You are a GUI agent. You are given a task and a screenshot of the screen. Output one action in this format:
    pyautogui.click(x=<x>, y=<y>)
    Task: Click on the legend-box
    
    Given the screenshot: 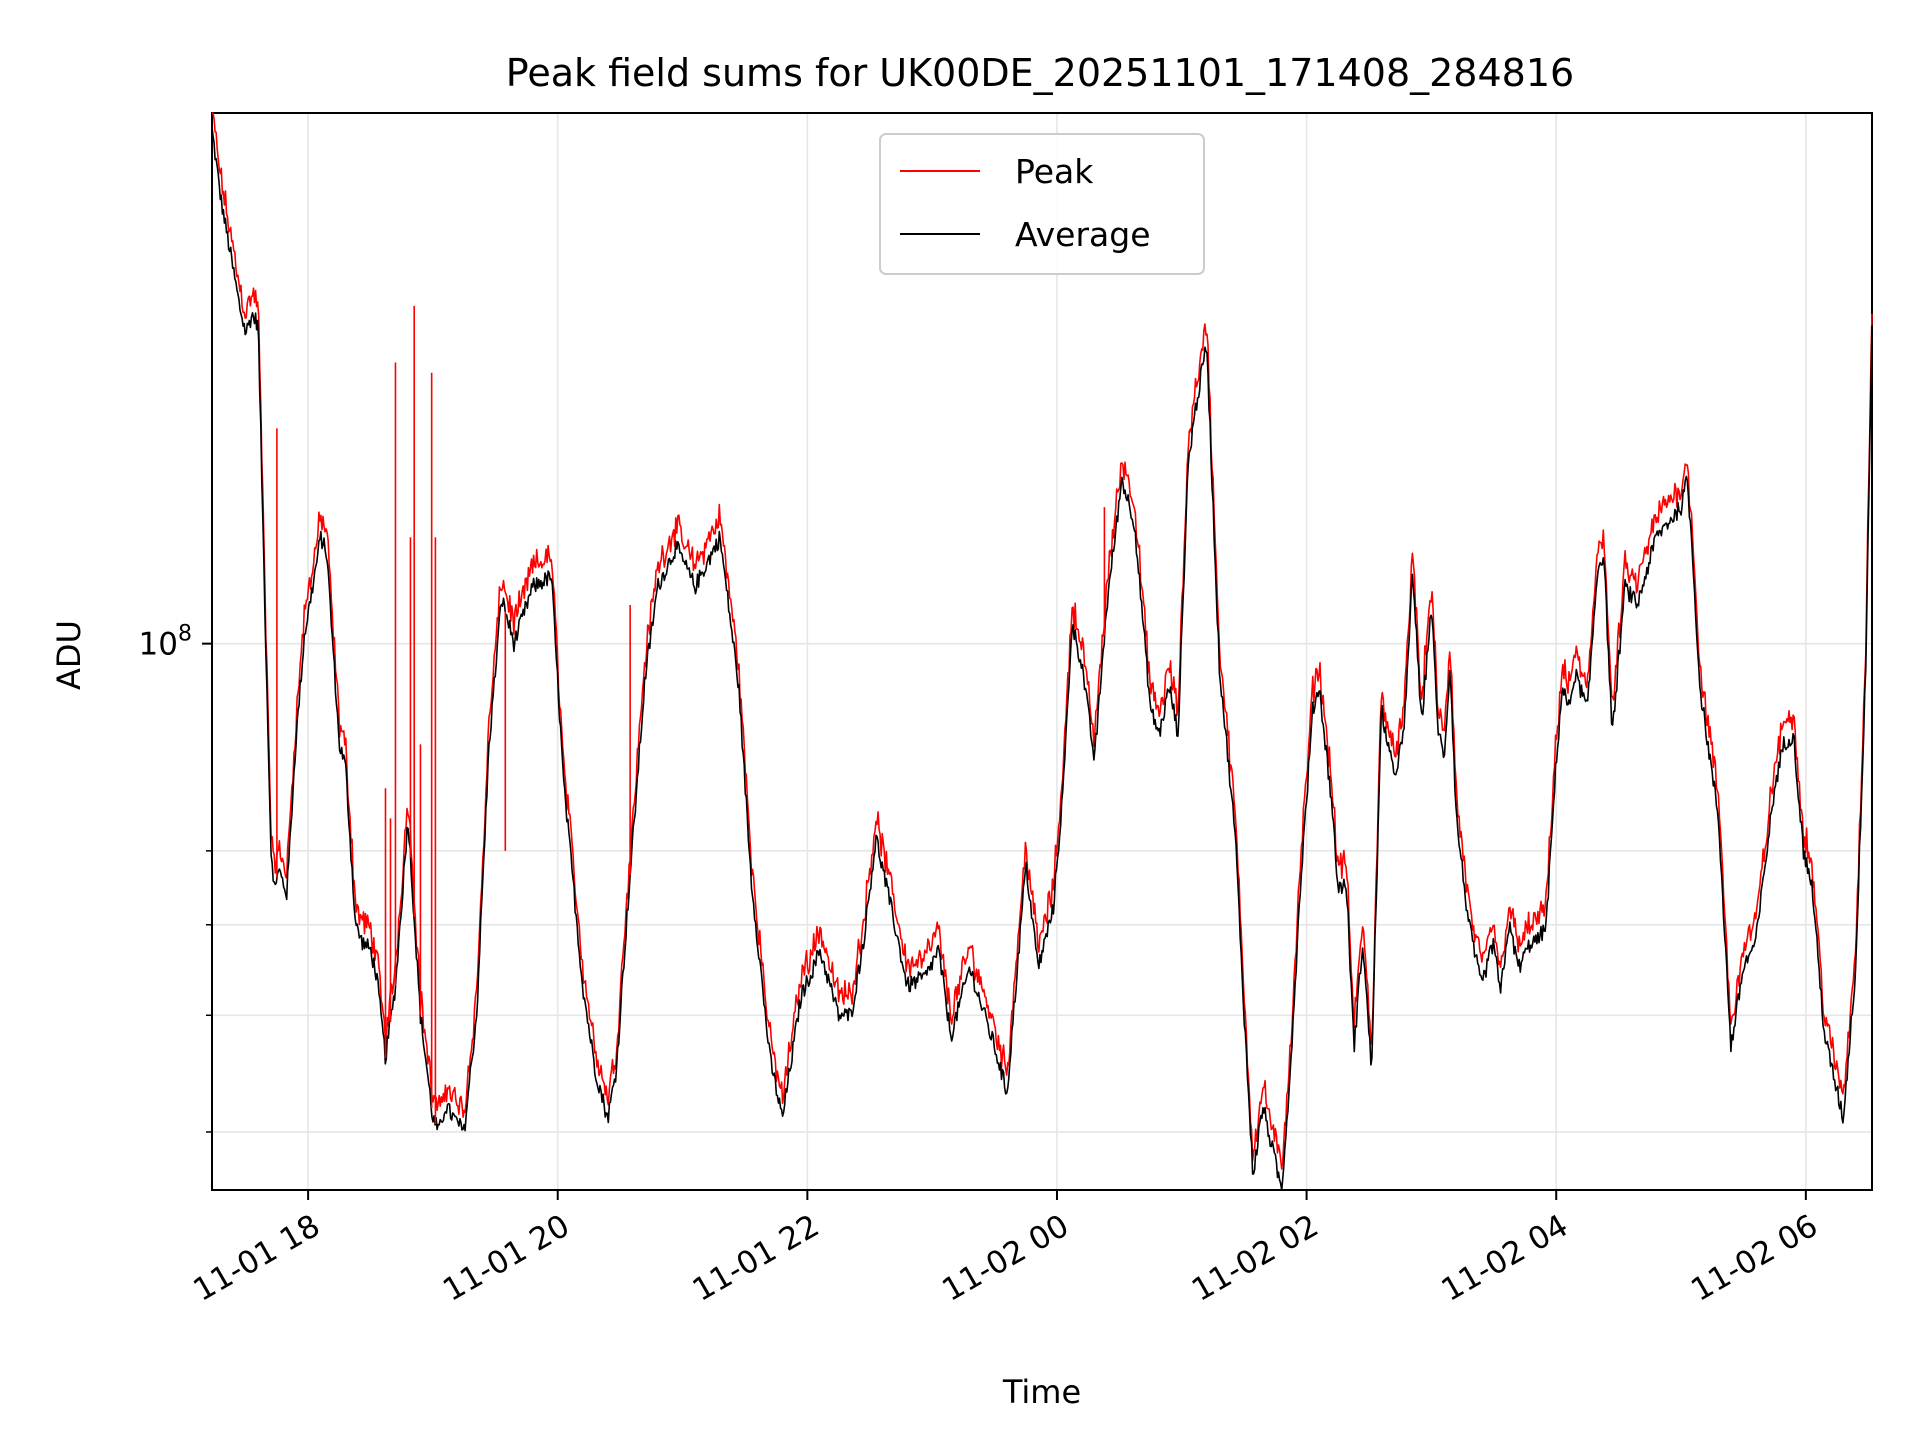 What is the action you would take?
    pyautogui.click(x=1042, y=204)
    